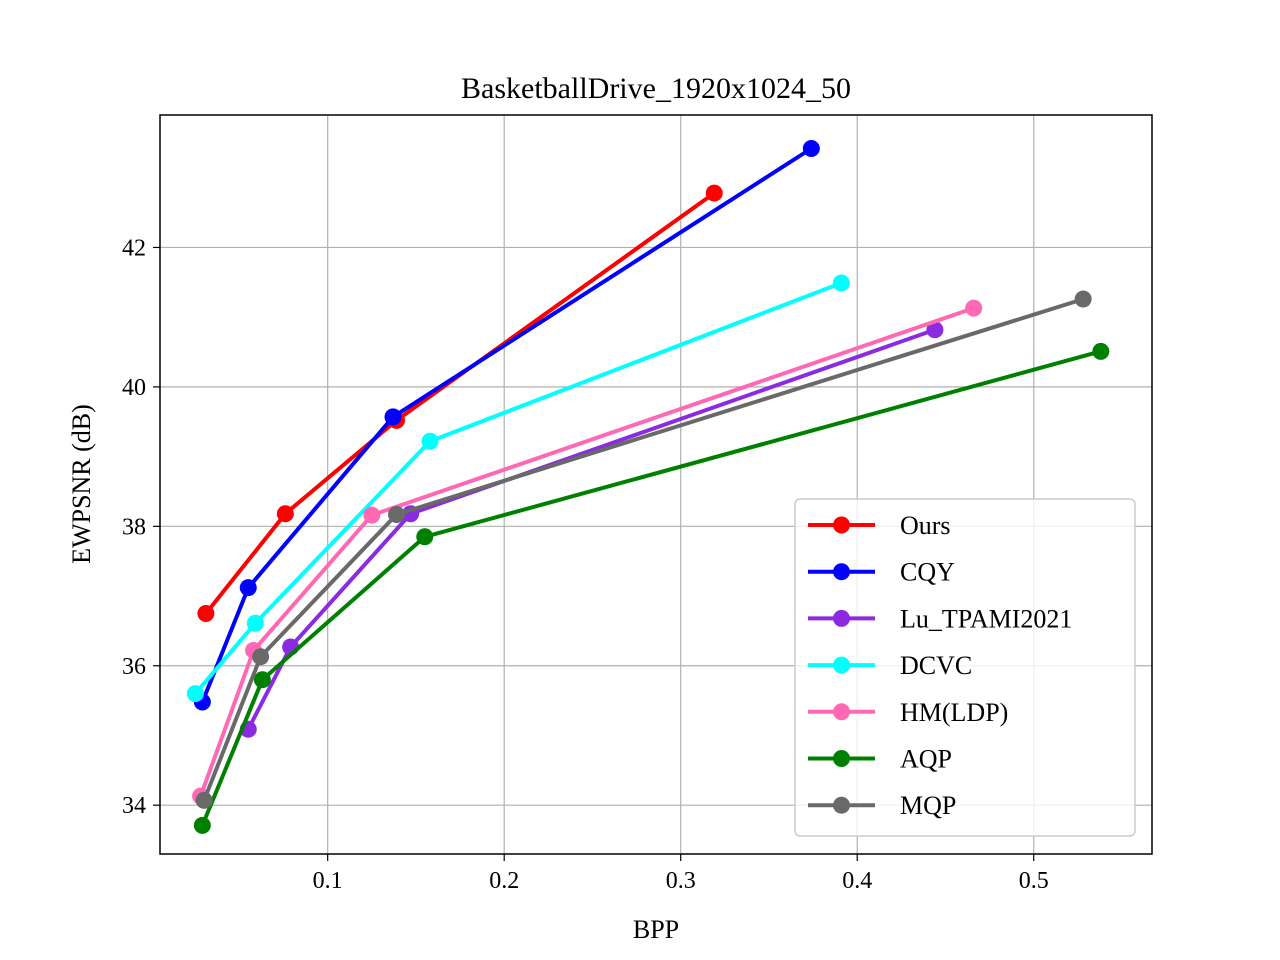 This screenshot has height=960, width=1280. What do you see at coordinates (926, 759) in the screenshot?
I see `legend-label: AQP` at bounding box center [926, 759].